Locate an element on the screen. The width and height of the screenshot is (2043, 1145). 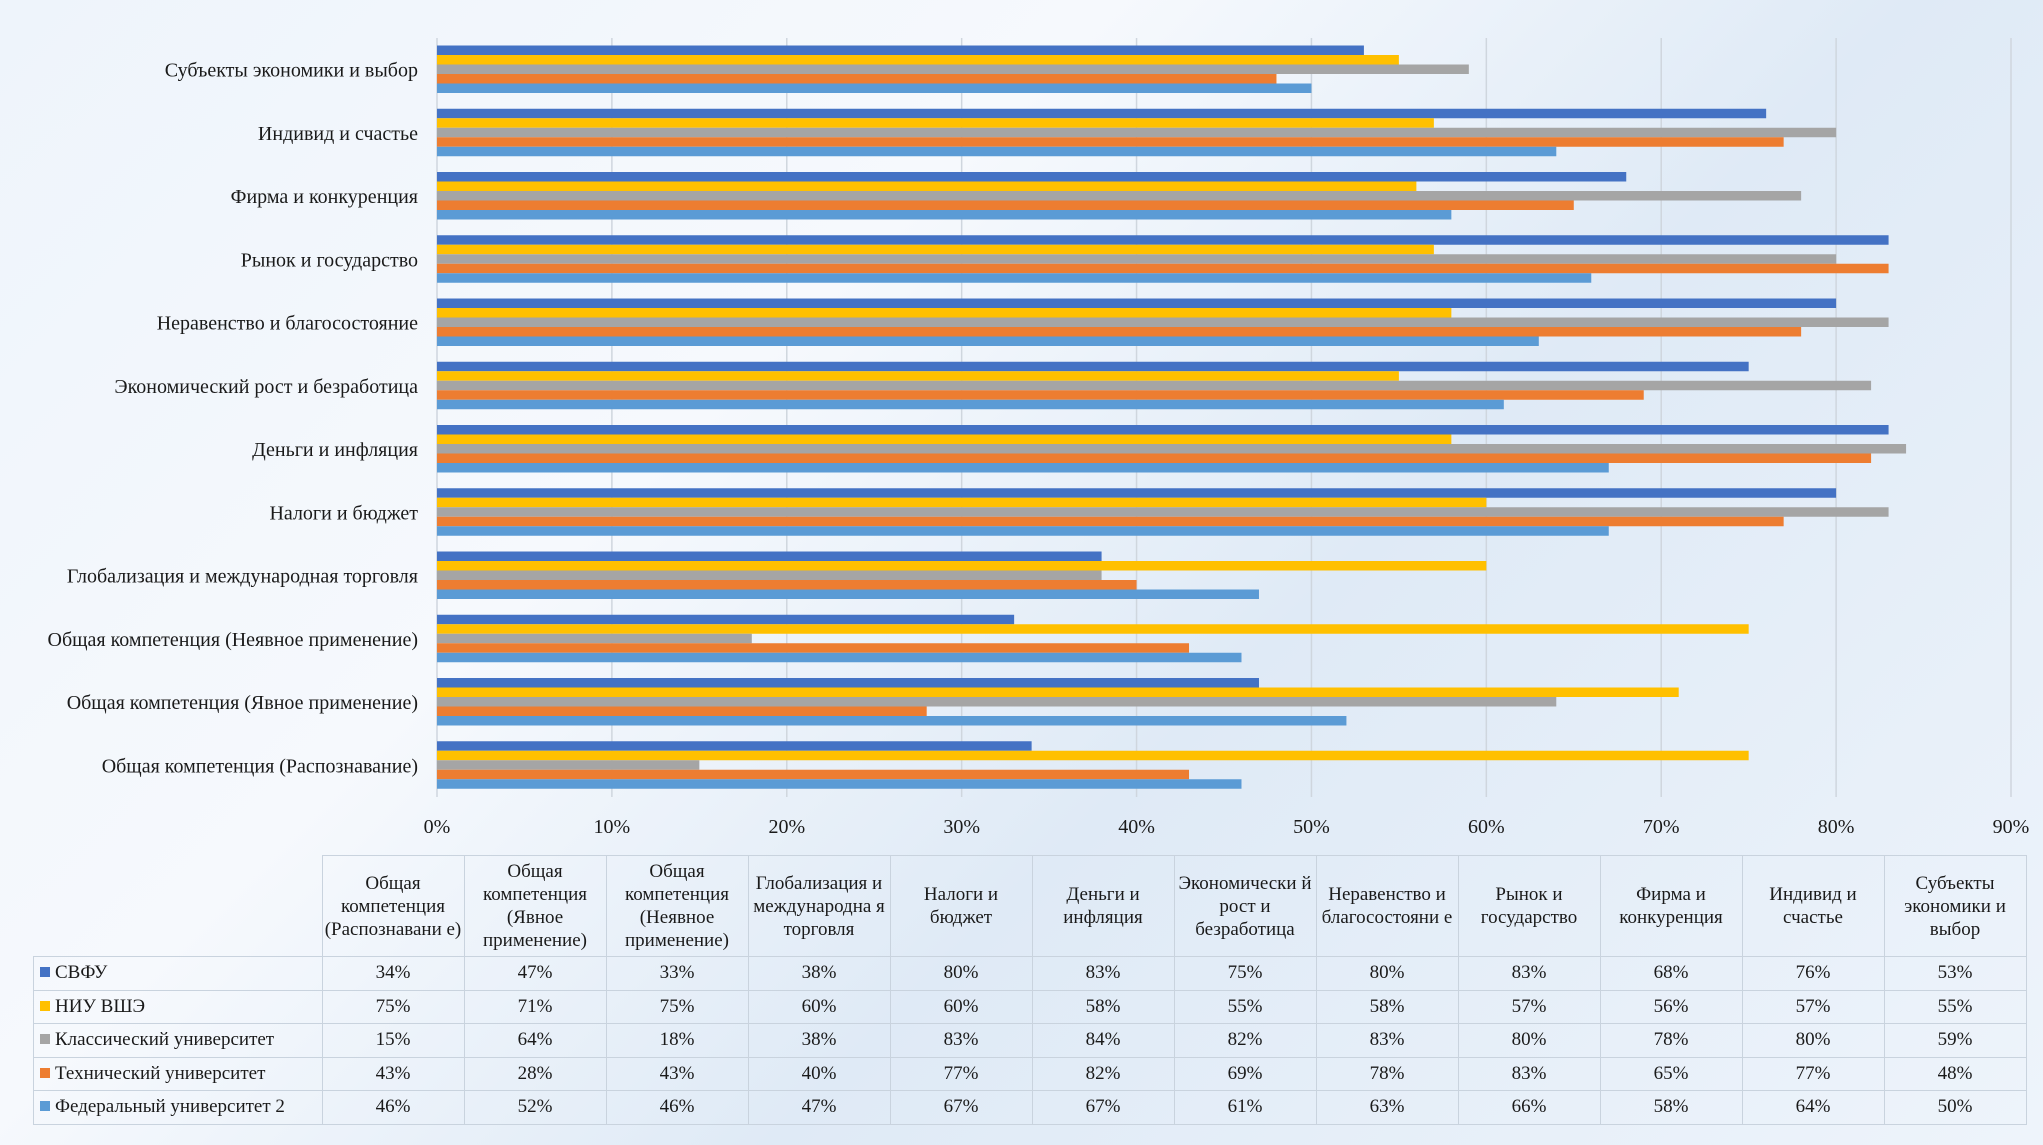
x-tick-label: 80% is located at coordinates (1836, 827).